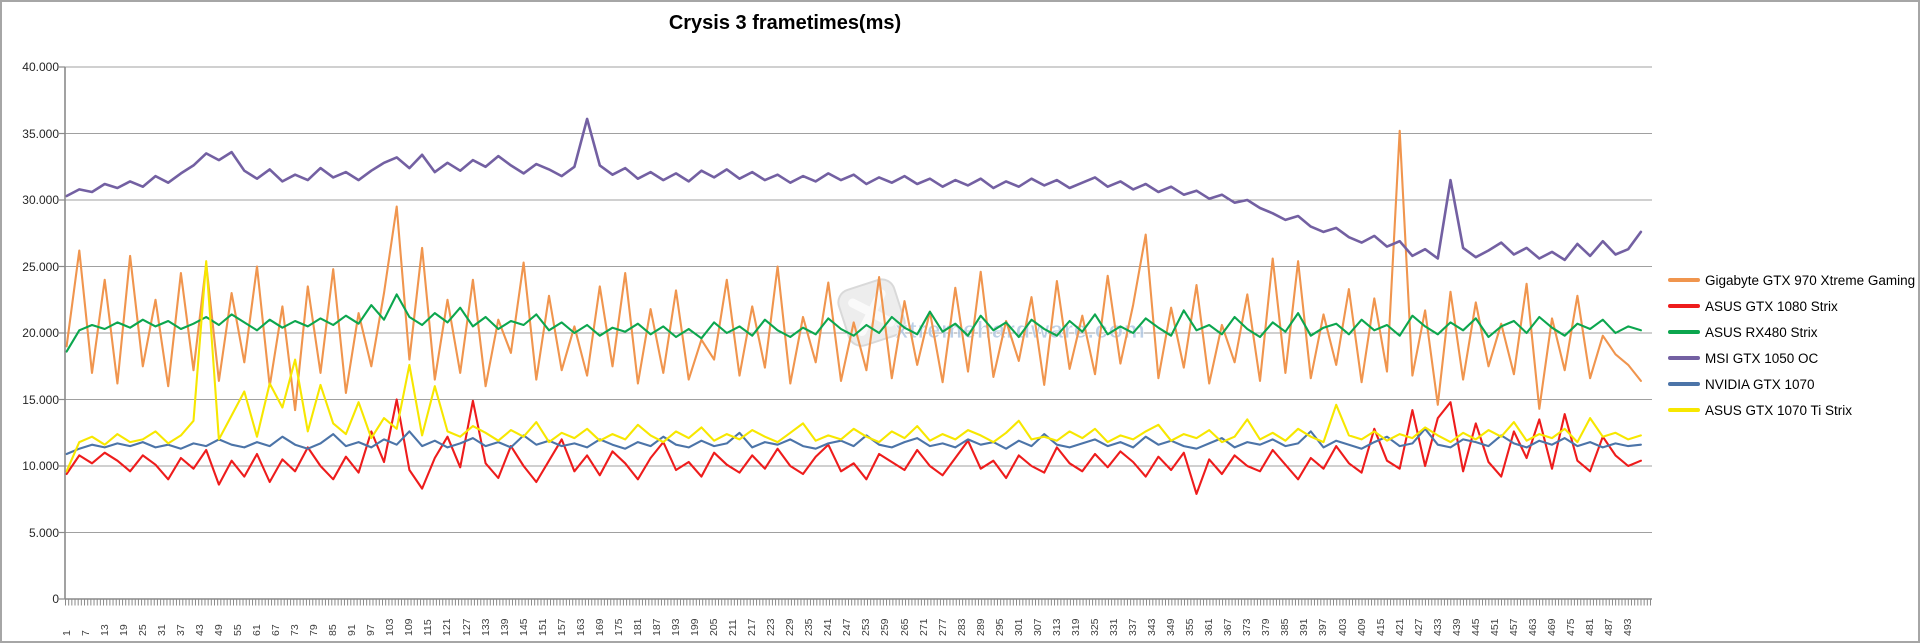 Image resolution: width=1920 pixels, height=643 pixels. Describe the element at coordinates (1791, 410) in the screenshot. I see `legend-item-gtx1070ti: ASUS GTX 1070 Ti Strix` at that location.